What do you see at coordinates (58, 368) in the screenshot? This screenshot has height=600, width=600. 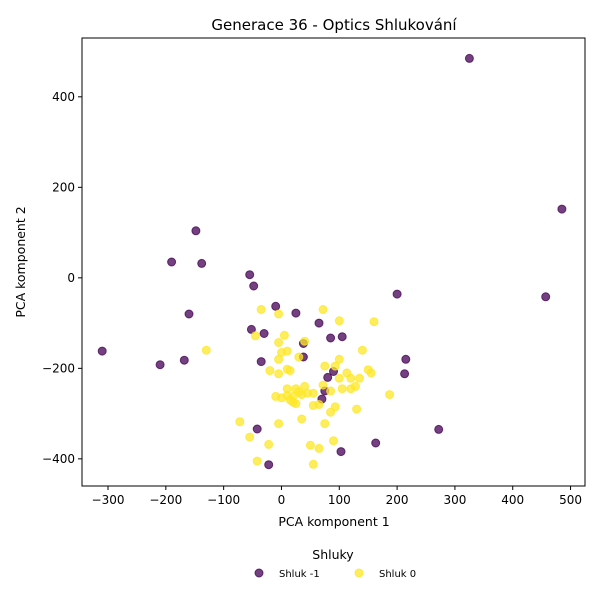 I see `y-tick-label: −200` at bounding box center [58, 368].